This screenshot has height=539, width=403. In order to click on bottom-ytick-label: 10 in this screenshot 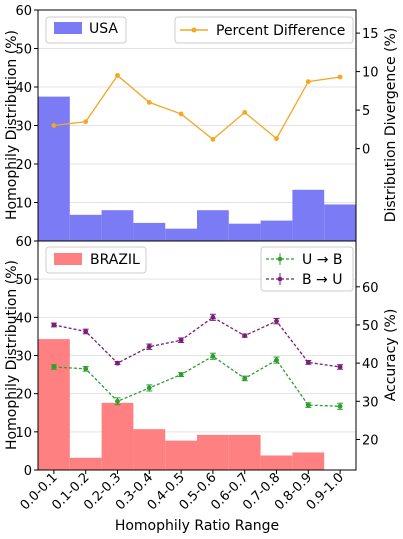, I will do `click(23, 433)`.